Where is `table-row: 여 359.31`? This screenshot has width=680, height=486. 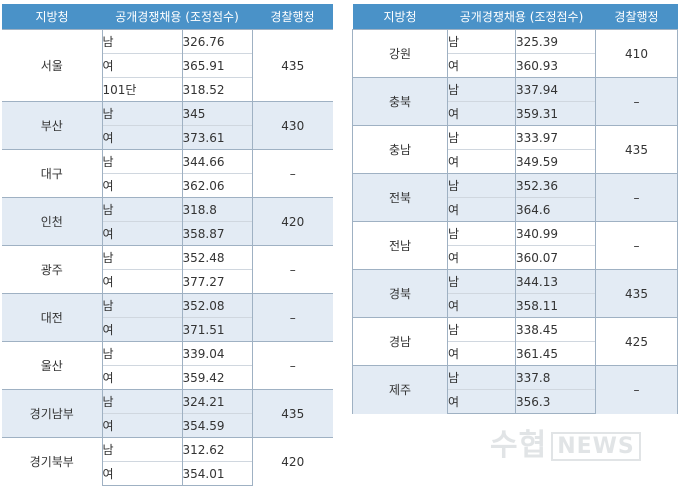
table-row: 여 359.31 is located at coordinates (515, 113).